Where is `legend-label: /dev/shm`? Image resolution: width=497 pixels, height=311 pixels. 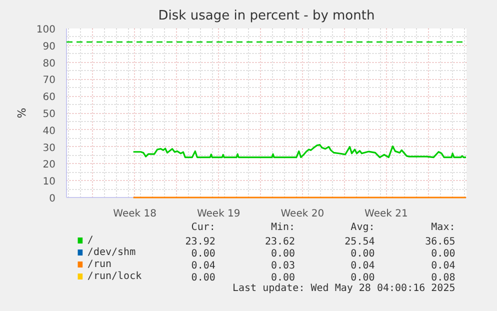
legend-label: /dev/shm is located at coordinates (111, 252).